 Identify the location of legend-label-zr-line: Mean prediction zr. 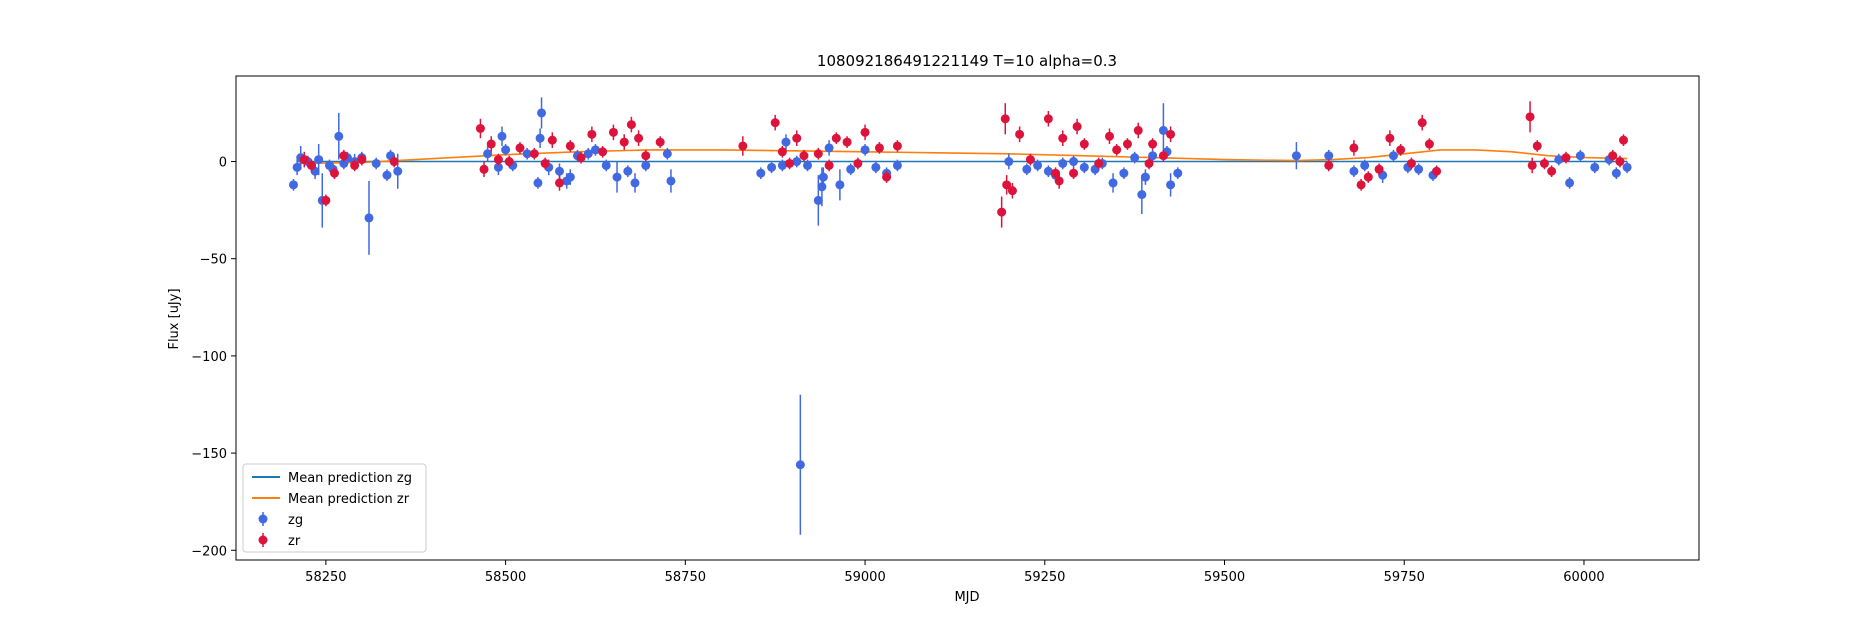
(349, 499).